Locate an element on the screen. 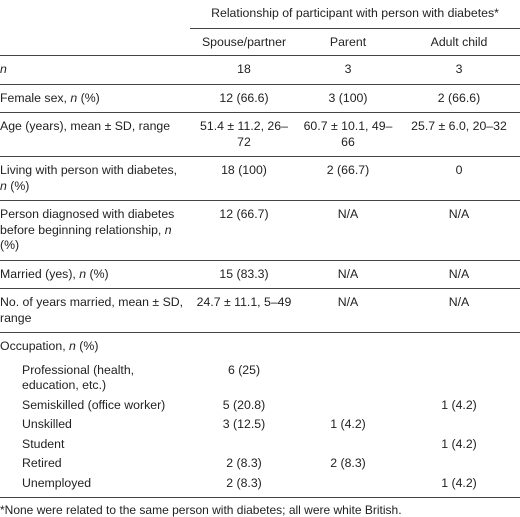 This screenshot has height=517, width=520. table-row: Unskilled 3 (12.5) 1 (4.2) is located at coordinates (260, 425).